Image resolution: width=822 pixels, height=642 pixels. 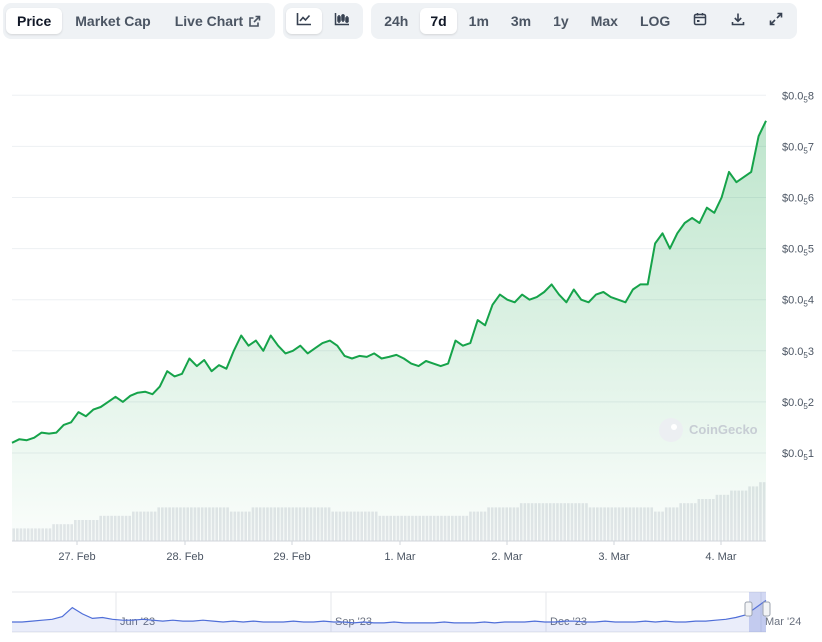 What do you see at coordinates (584, 21) in the screenshot?
I see `range-group: 24h 7d 1m 3m 1y Max LOG` at bounding box center [584, 21].